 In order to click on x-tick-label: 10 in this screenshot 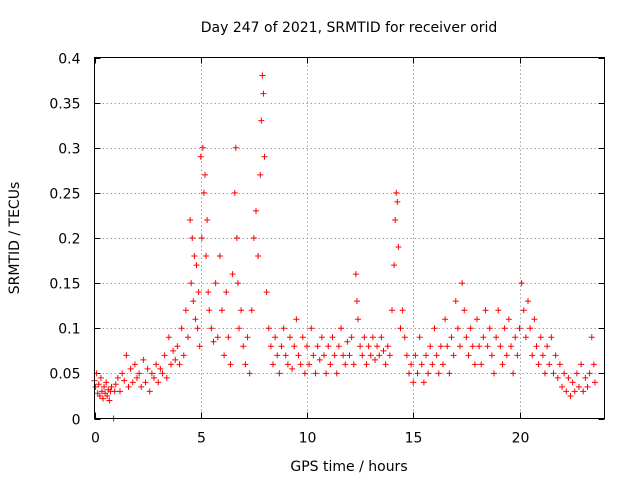, I will do `click(308, 439)`.